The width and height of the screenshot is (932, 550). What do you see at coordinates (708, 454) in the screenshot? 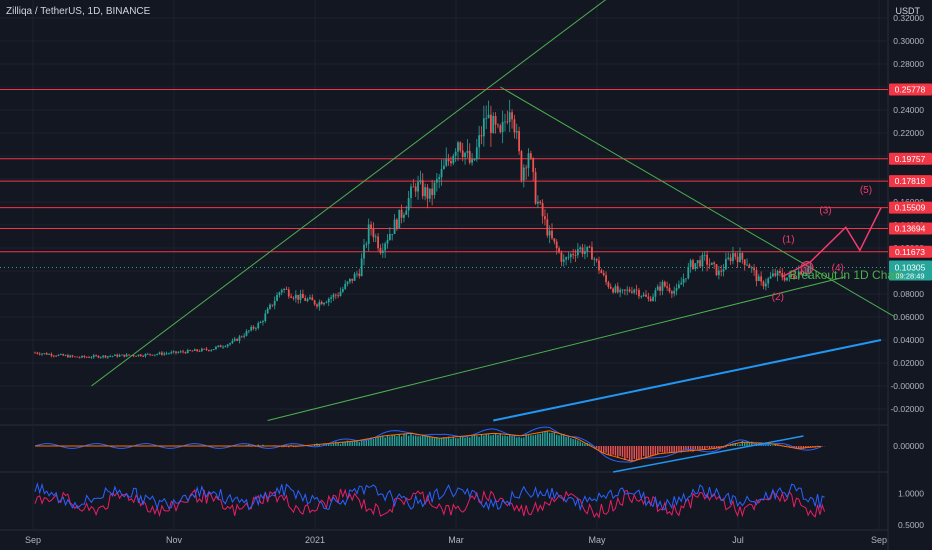
I see `macd-trendline` at bounding box center [708, 454].